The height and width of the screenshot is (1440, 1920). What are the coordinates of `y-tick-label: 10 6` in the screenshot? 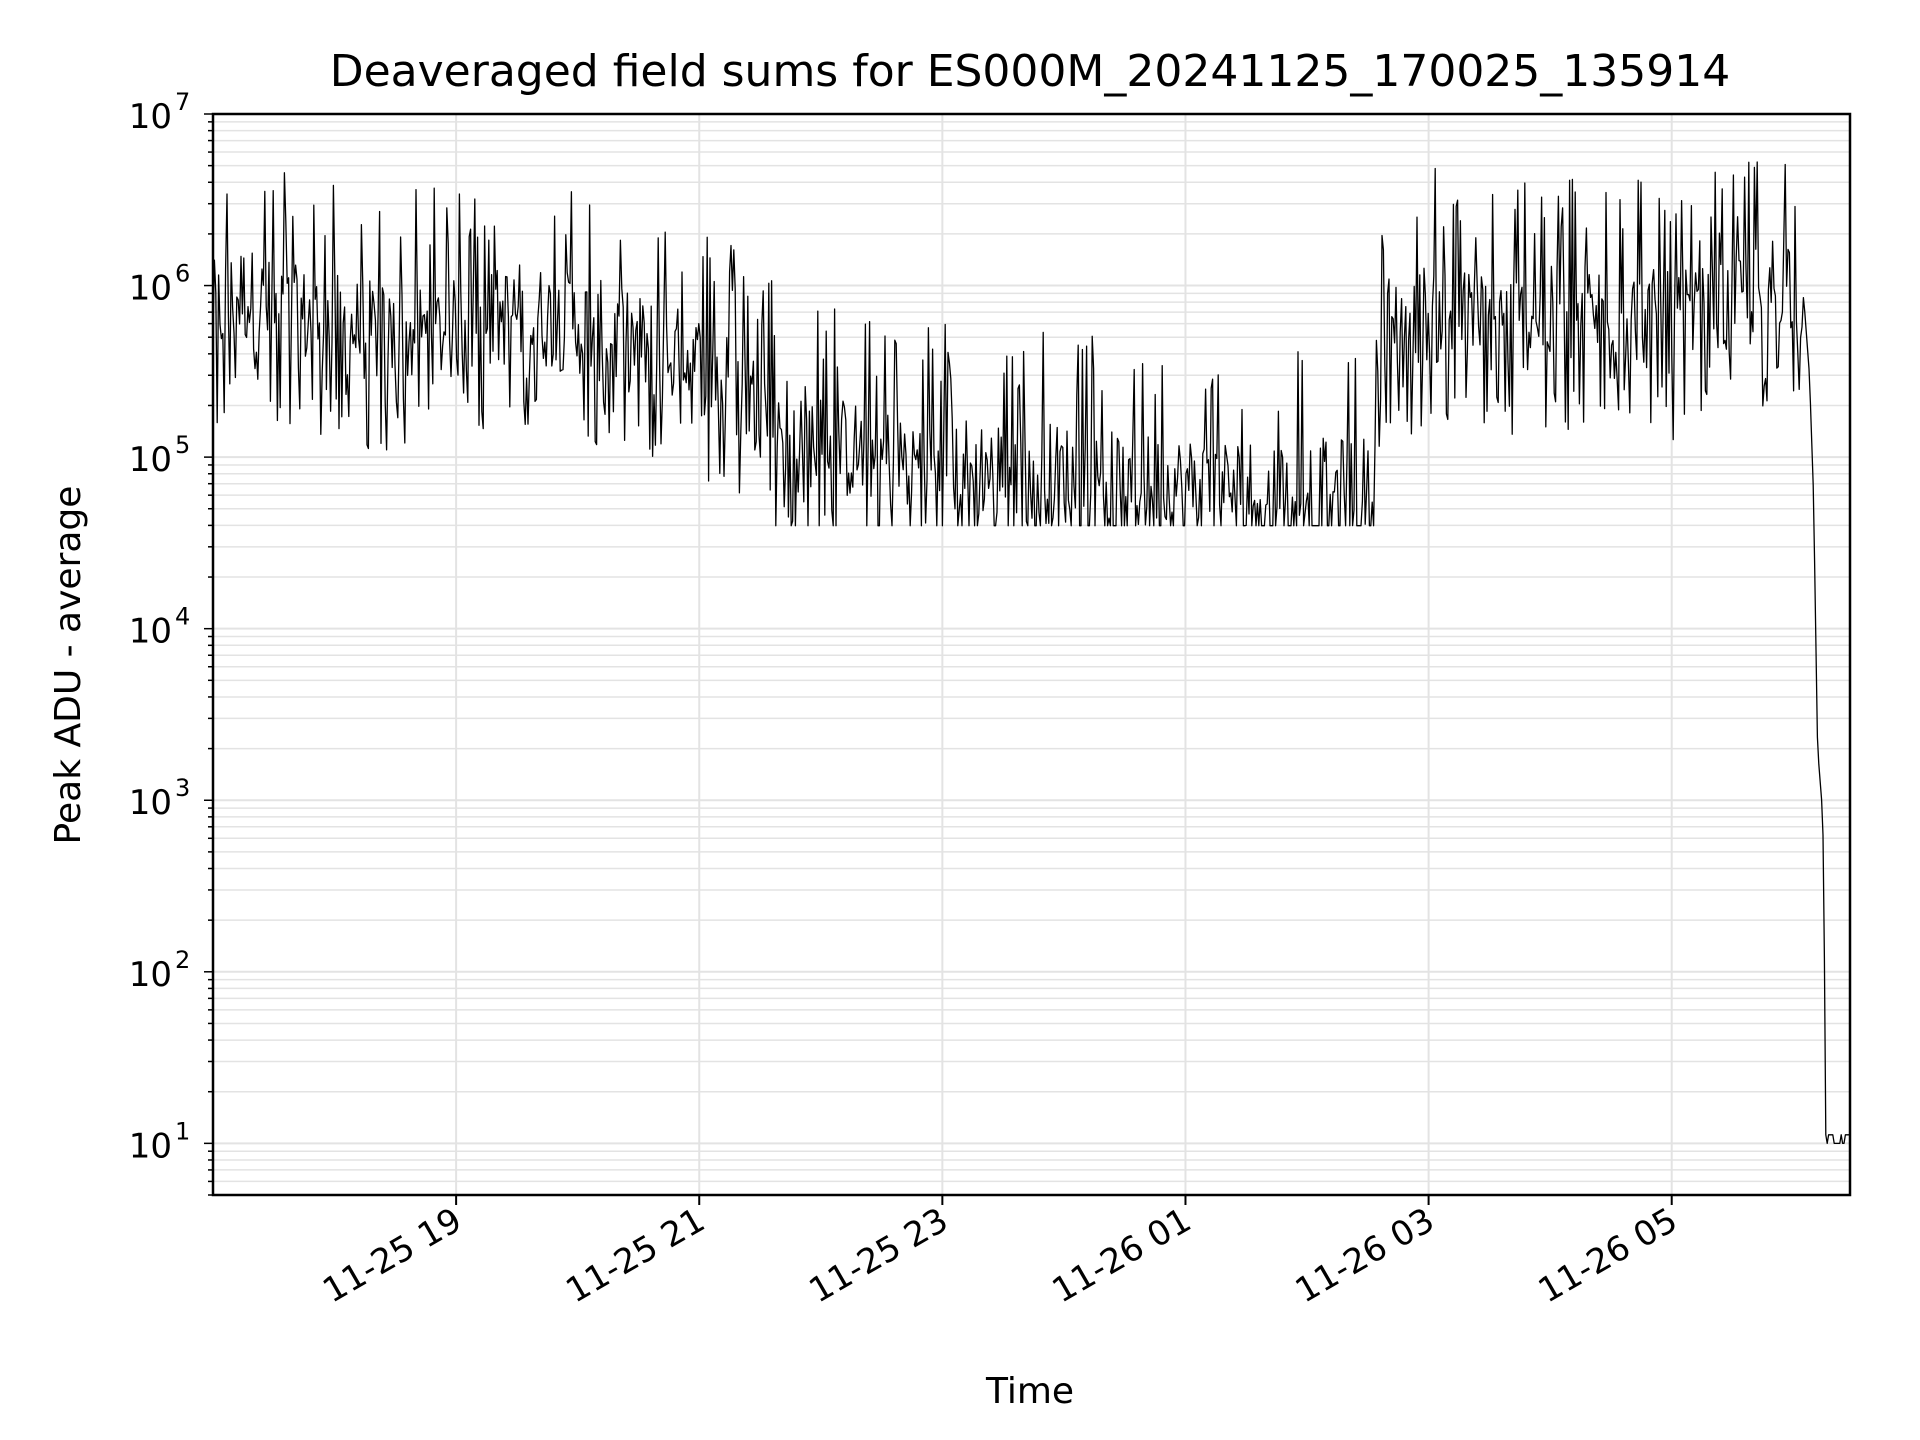 It's located at (160, 284).